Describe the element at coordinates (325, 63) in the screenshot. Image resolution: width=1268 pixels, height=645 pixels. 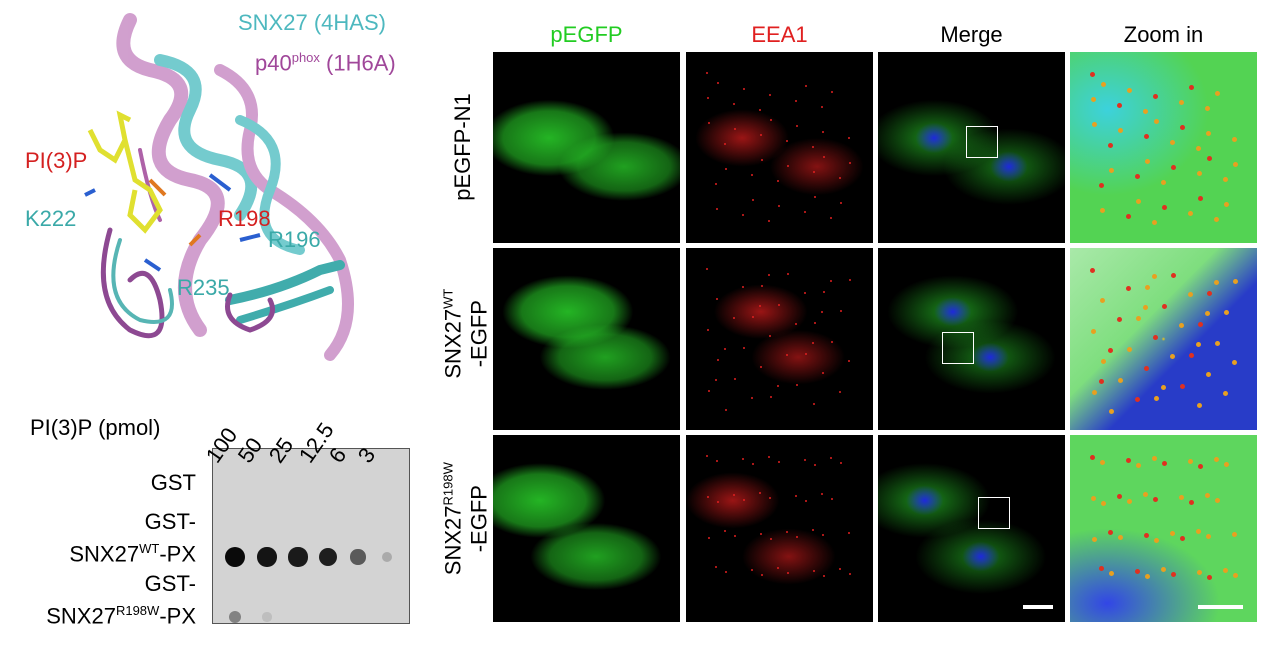
I see `legend-p40phox: p40phox (1H6A)` at that location.